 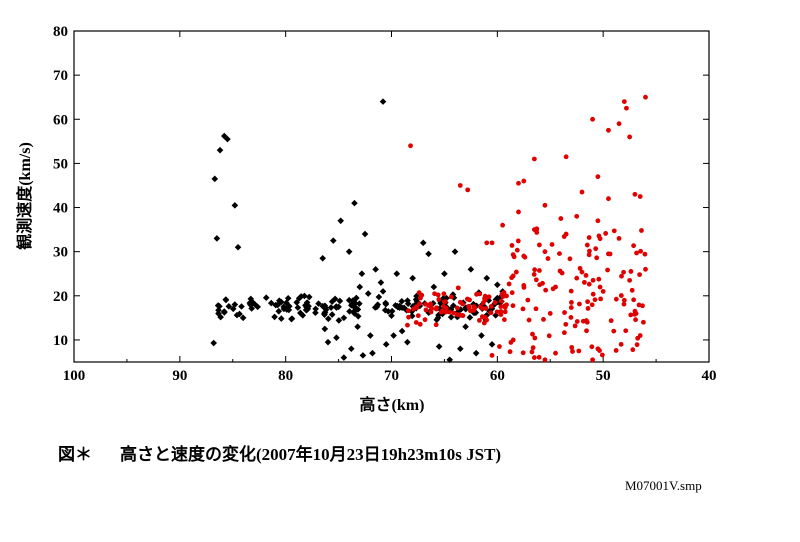 I want to click on x-tick-label: 90, so click(x=179, y=376).